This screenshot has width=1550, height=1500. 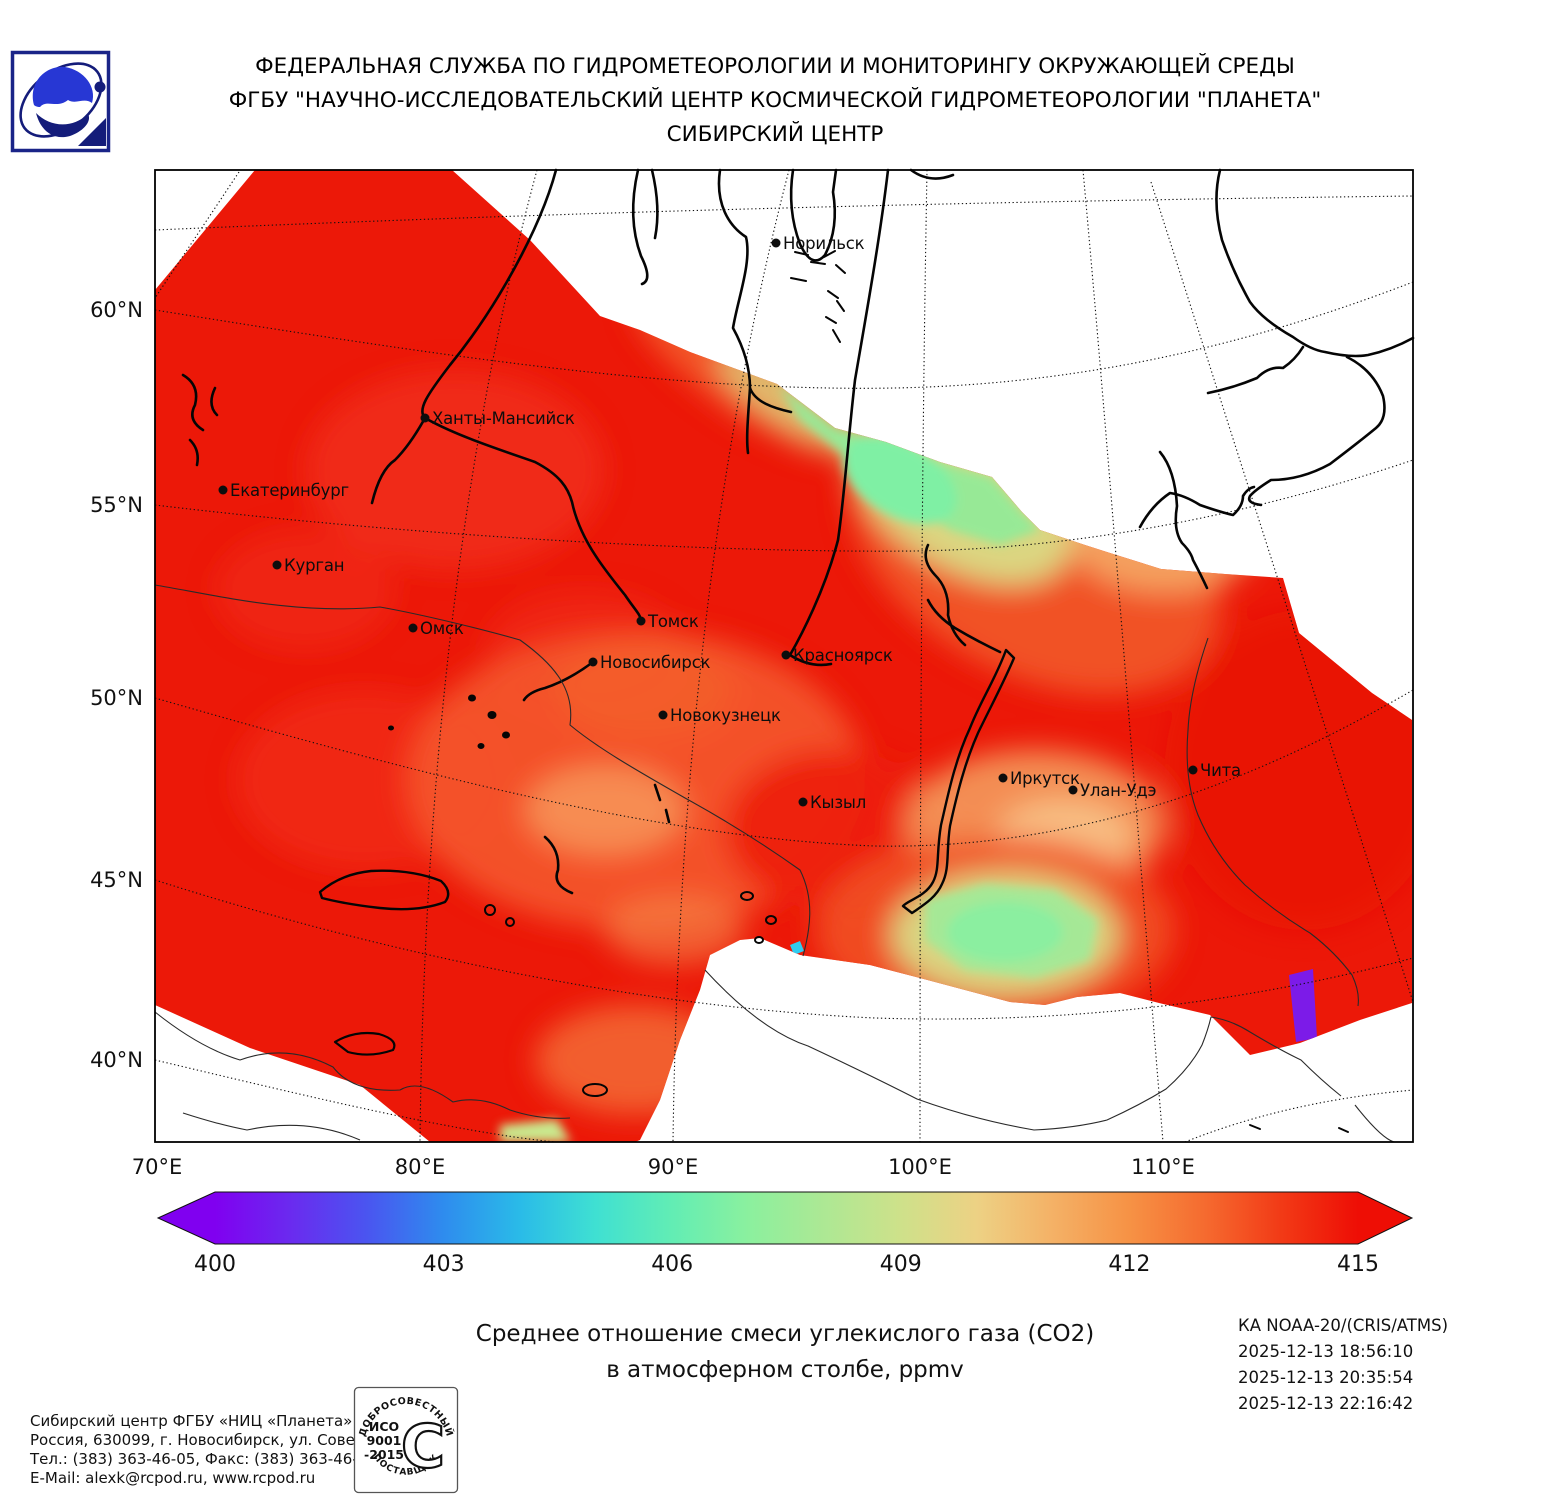 What do you see at coordinates (1326, 1403) in the screenshot?
I see `pass-timestamp: 2025-12-13 22:16:42` at bounding box center [1326, 1403].